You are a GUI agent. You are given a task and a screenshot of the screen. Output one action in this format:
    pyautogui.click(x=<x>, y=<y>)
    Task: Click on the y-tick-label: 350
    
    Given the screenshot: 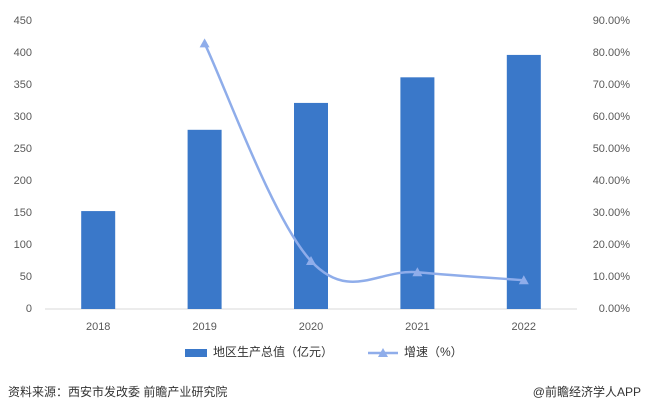 What is the action you would take?
    pyautogui.click(x=23, y=85)
    